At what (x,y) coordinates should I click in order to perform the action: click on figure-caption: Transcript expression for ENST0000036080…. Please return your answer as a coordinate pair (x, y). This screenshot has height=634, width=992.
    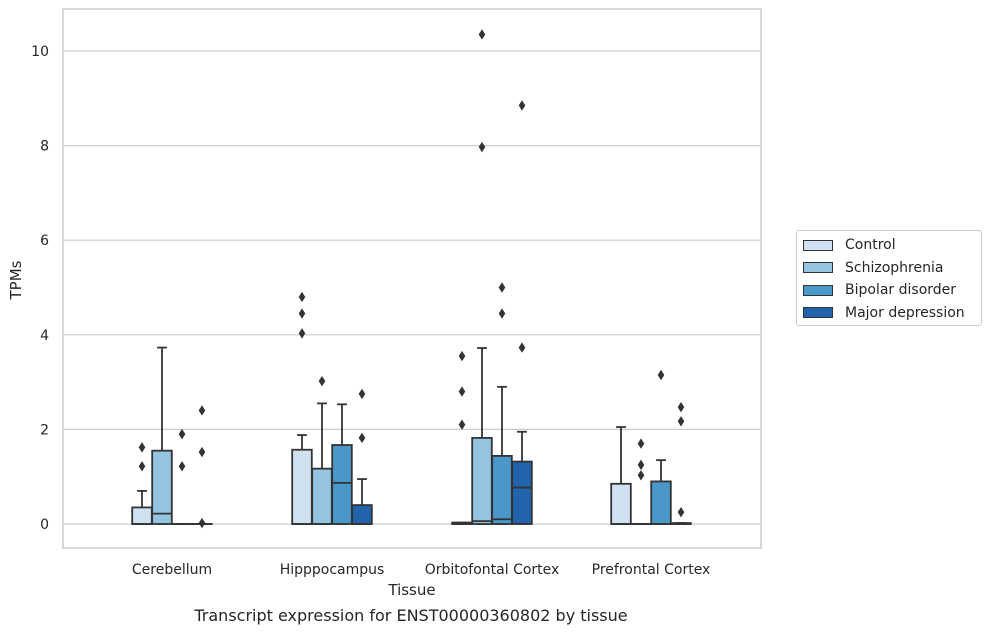
    Looking at the image, I should click on (411, 615).